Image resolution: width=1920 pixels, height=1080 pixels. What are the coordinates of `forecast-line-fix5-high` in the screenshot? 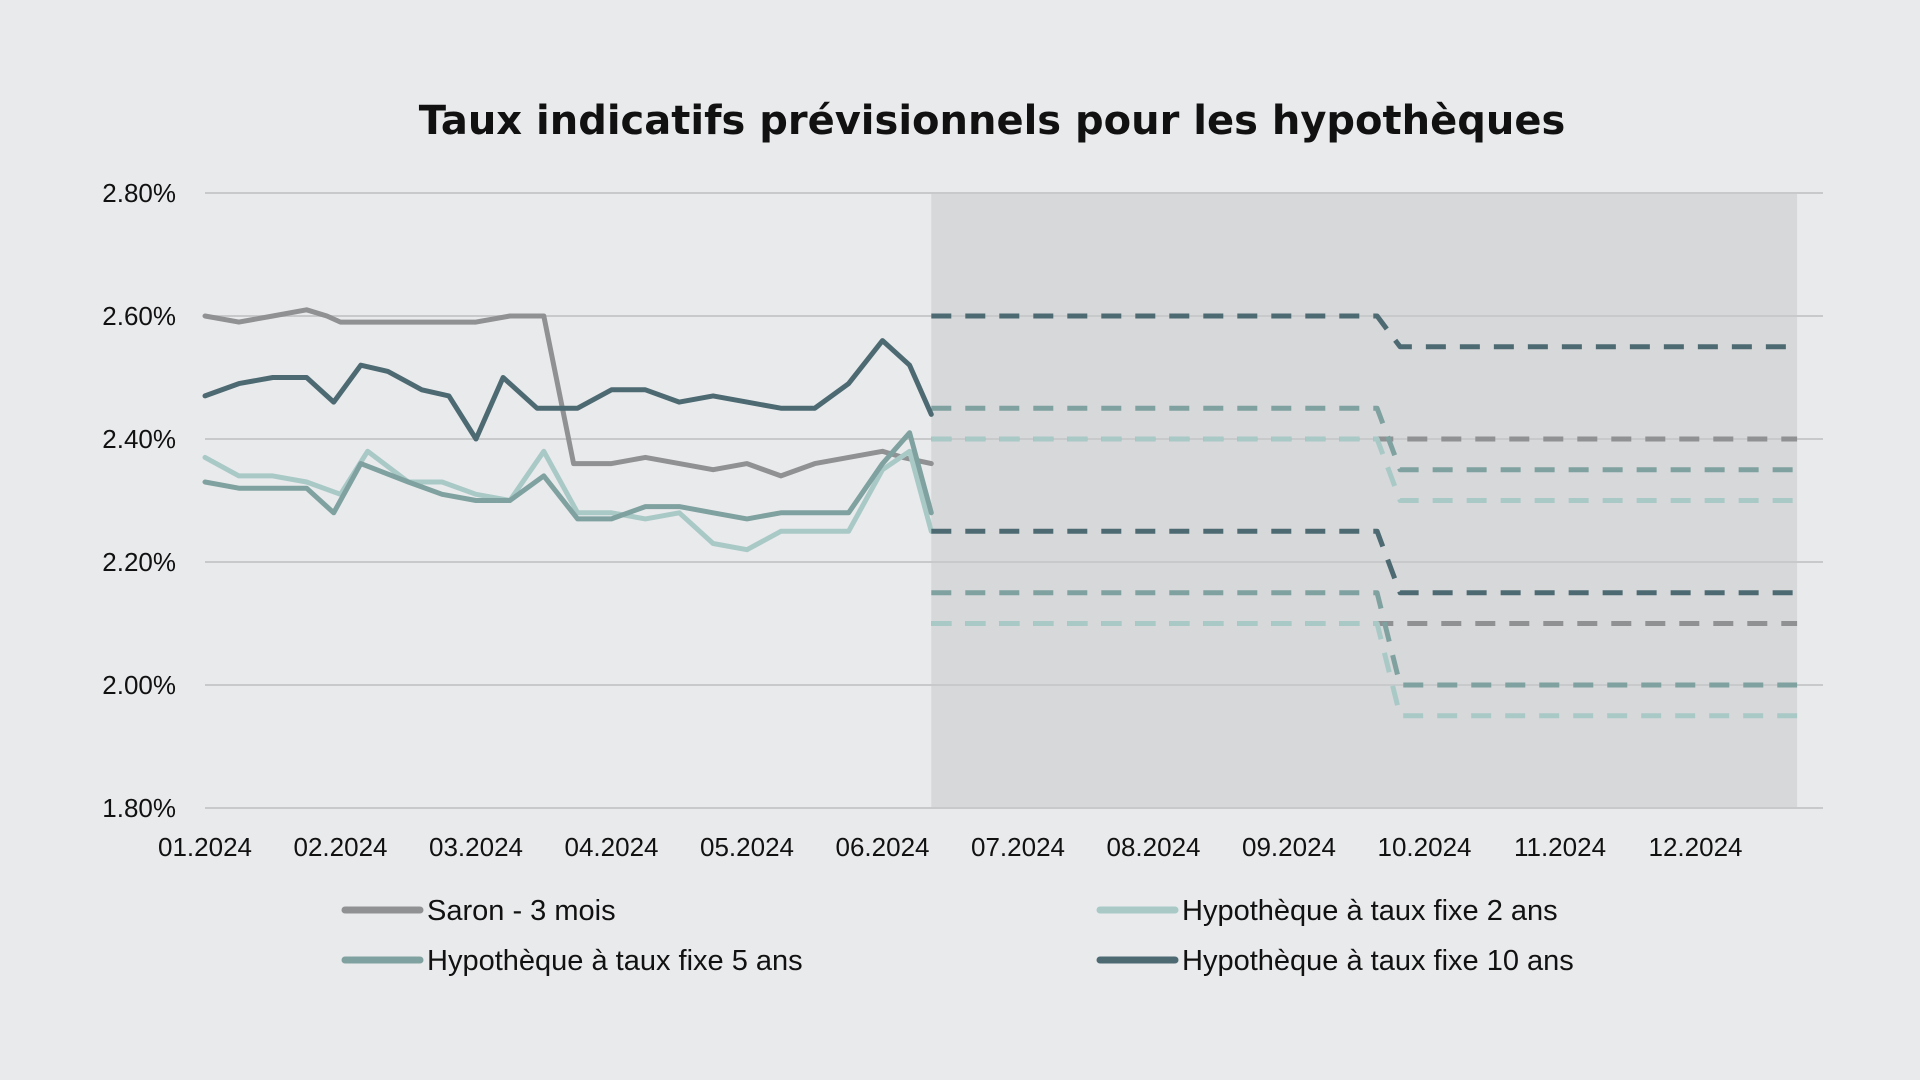 It's located at (1364, 439).